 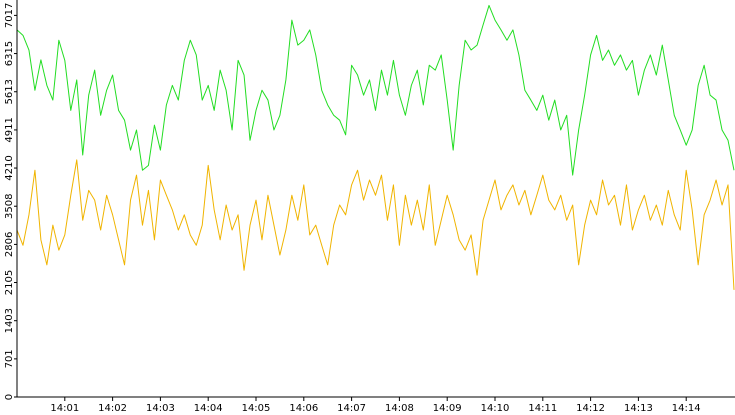 What do you see at coordinates (9, 282) in the screenshot?
I see `y-tick-label: 2105` at bounding box center [9, 282].